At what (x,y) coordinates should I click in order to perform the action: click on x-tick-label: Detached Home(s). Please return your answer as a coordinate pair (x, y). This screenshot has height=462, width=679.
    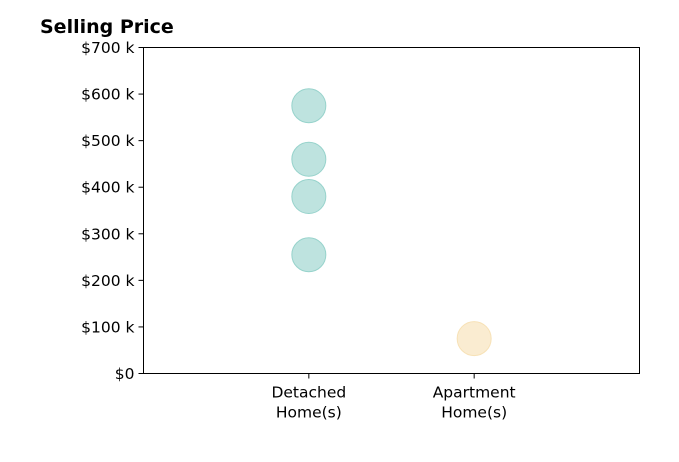
    Looking at the image, I should click on (308, 403).